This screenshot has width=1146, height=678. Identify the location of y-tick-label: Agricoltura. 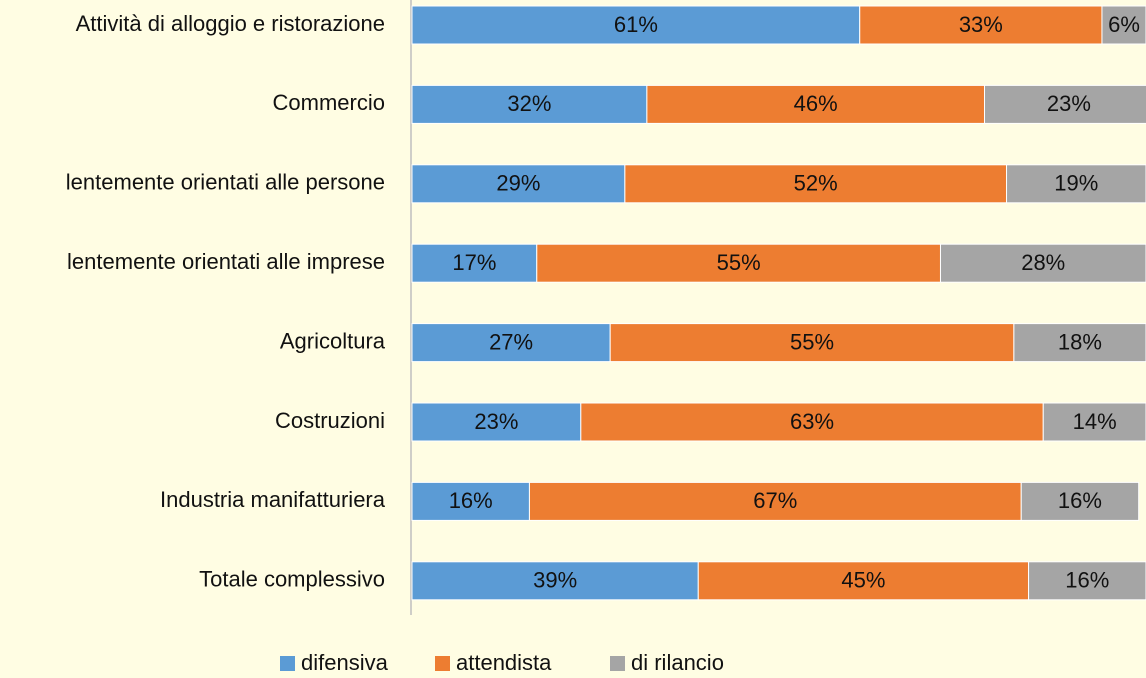
(333, 340).